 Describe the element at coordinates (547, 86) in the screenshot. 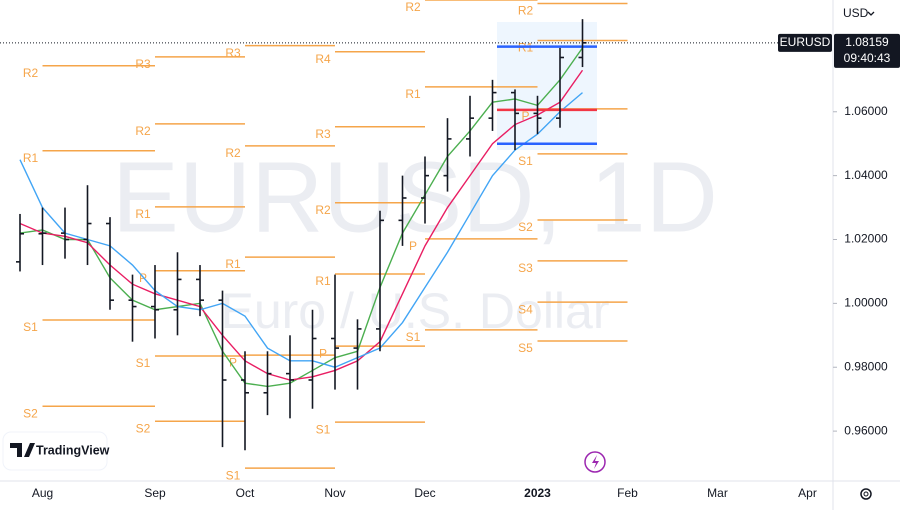

I see `volume-profile-area` at that location.